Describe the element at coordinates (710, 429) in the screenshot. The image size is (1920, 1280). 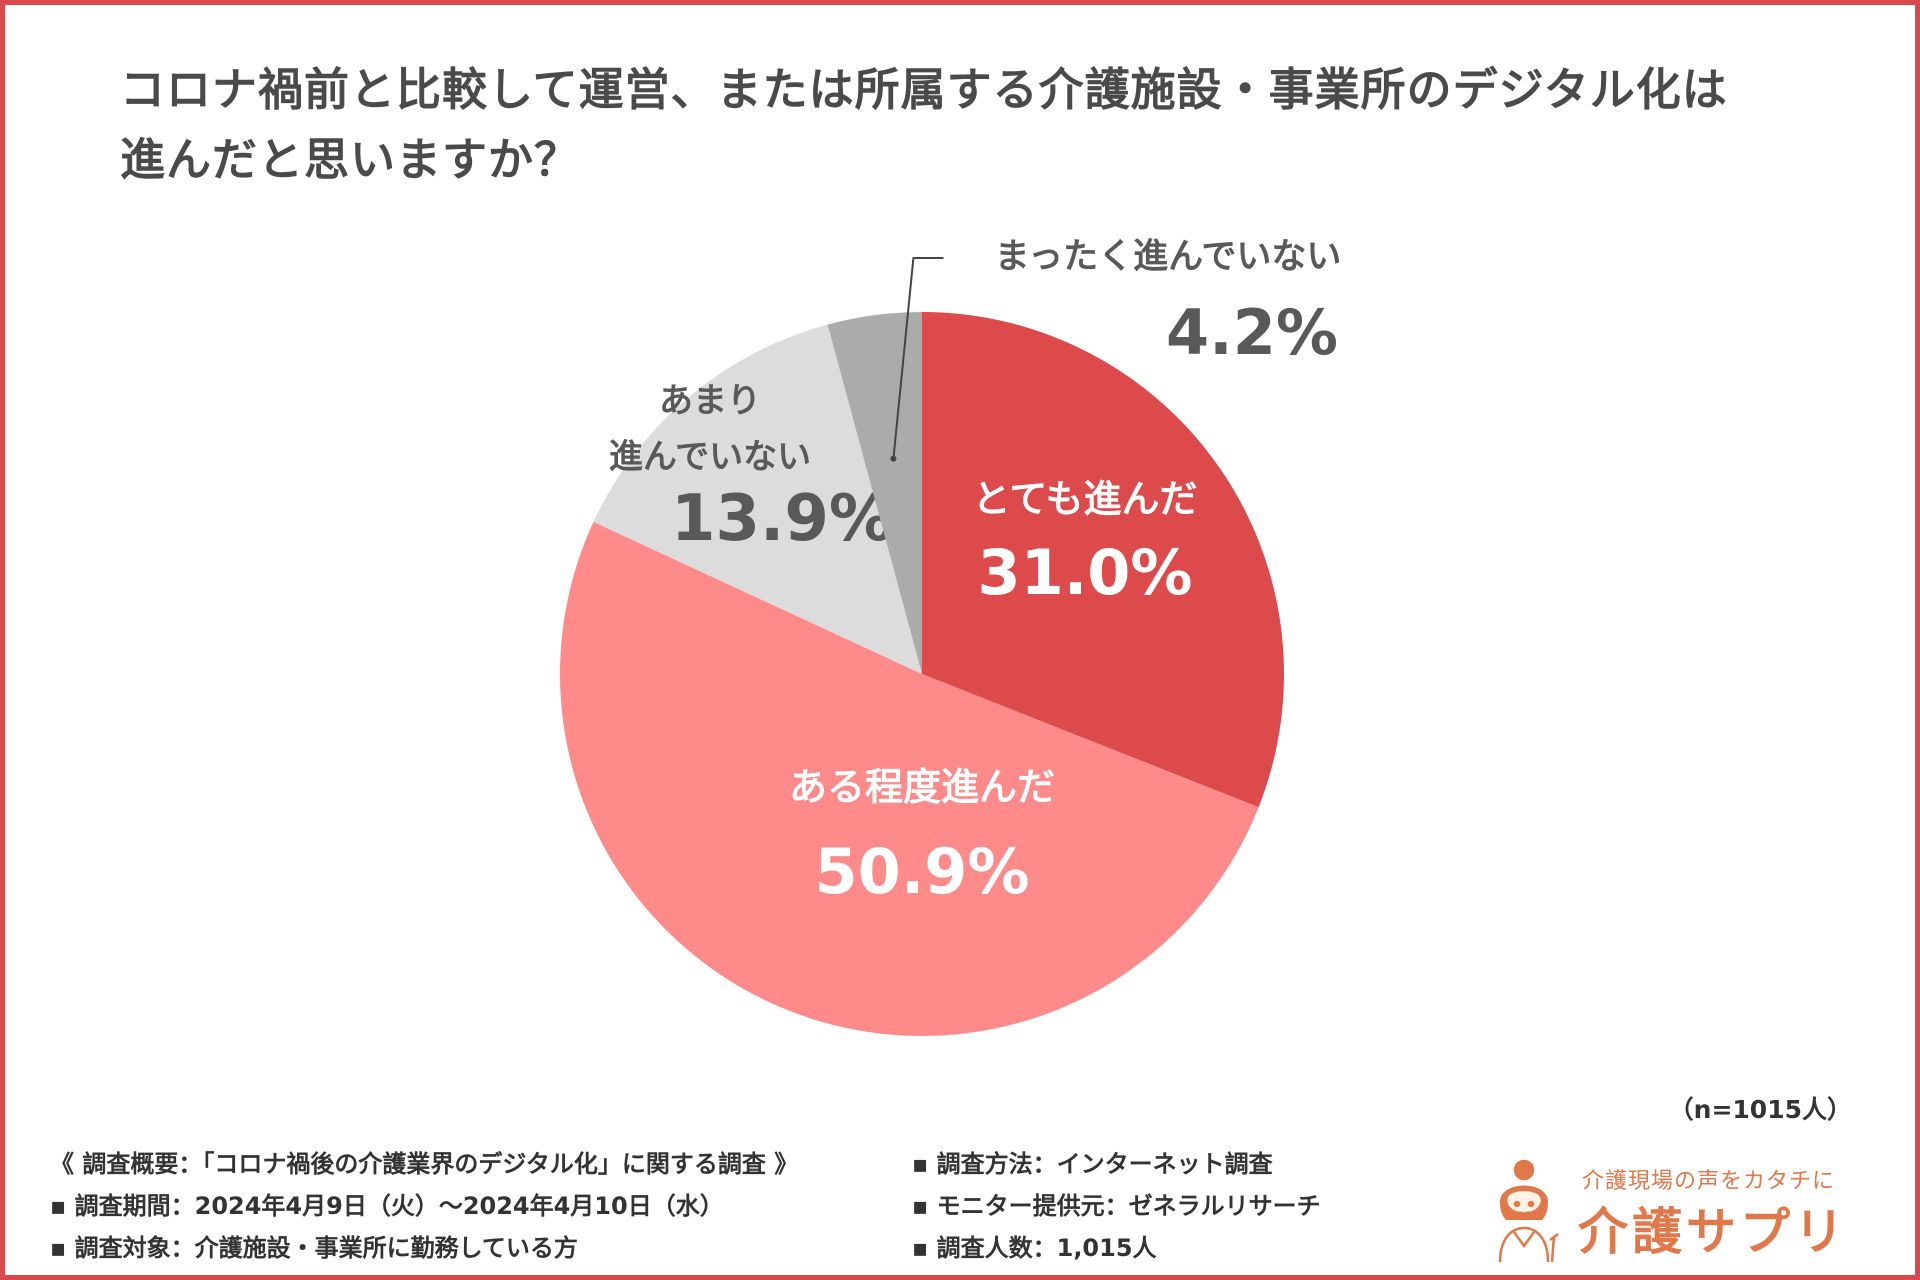
I see `slice-label-2: あまり進んでいない` at that location.